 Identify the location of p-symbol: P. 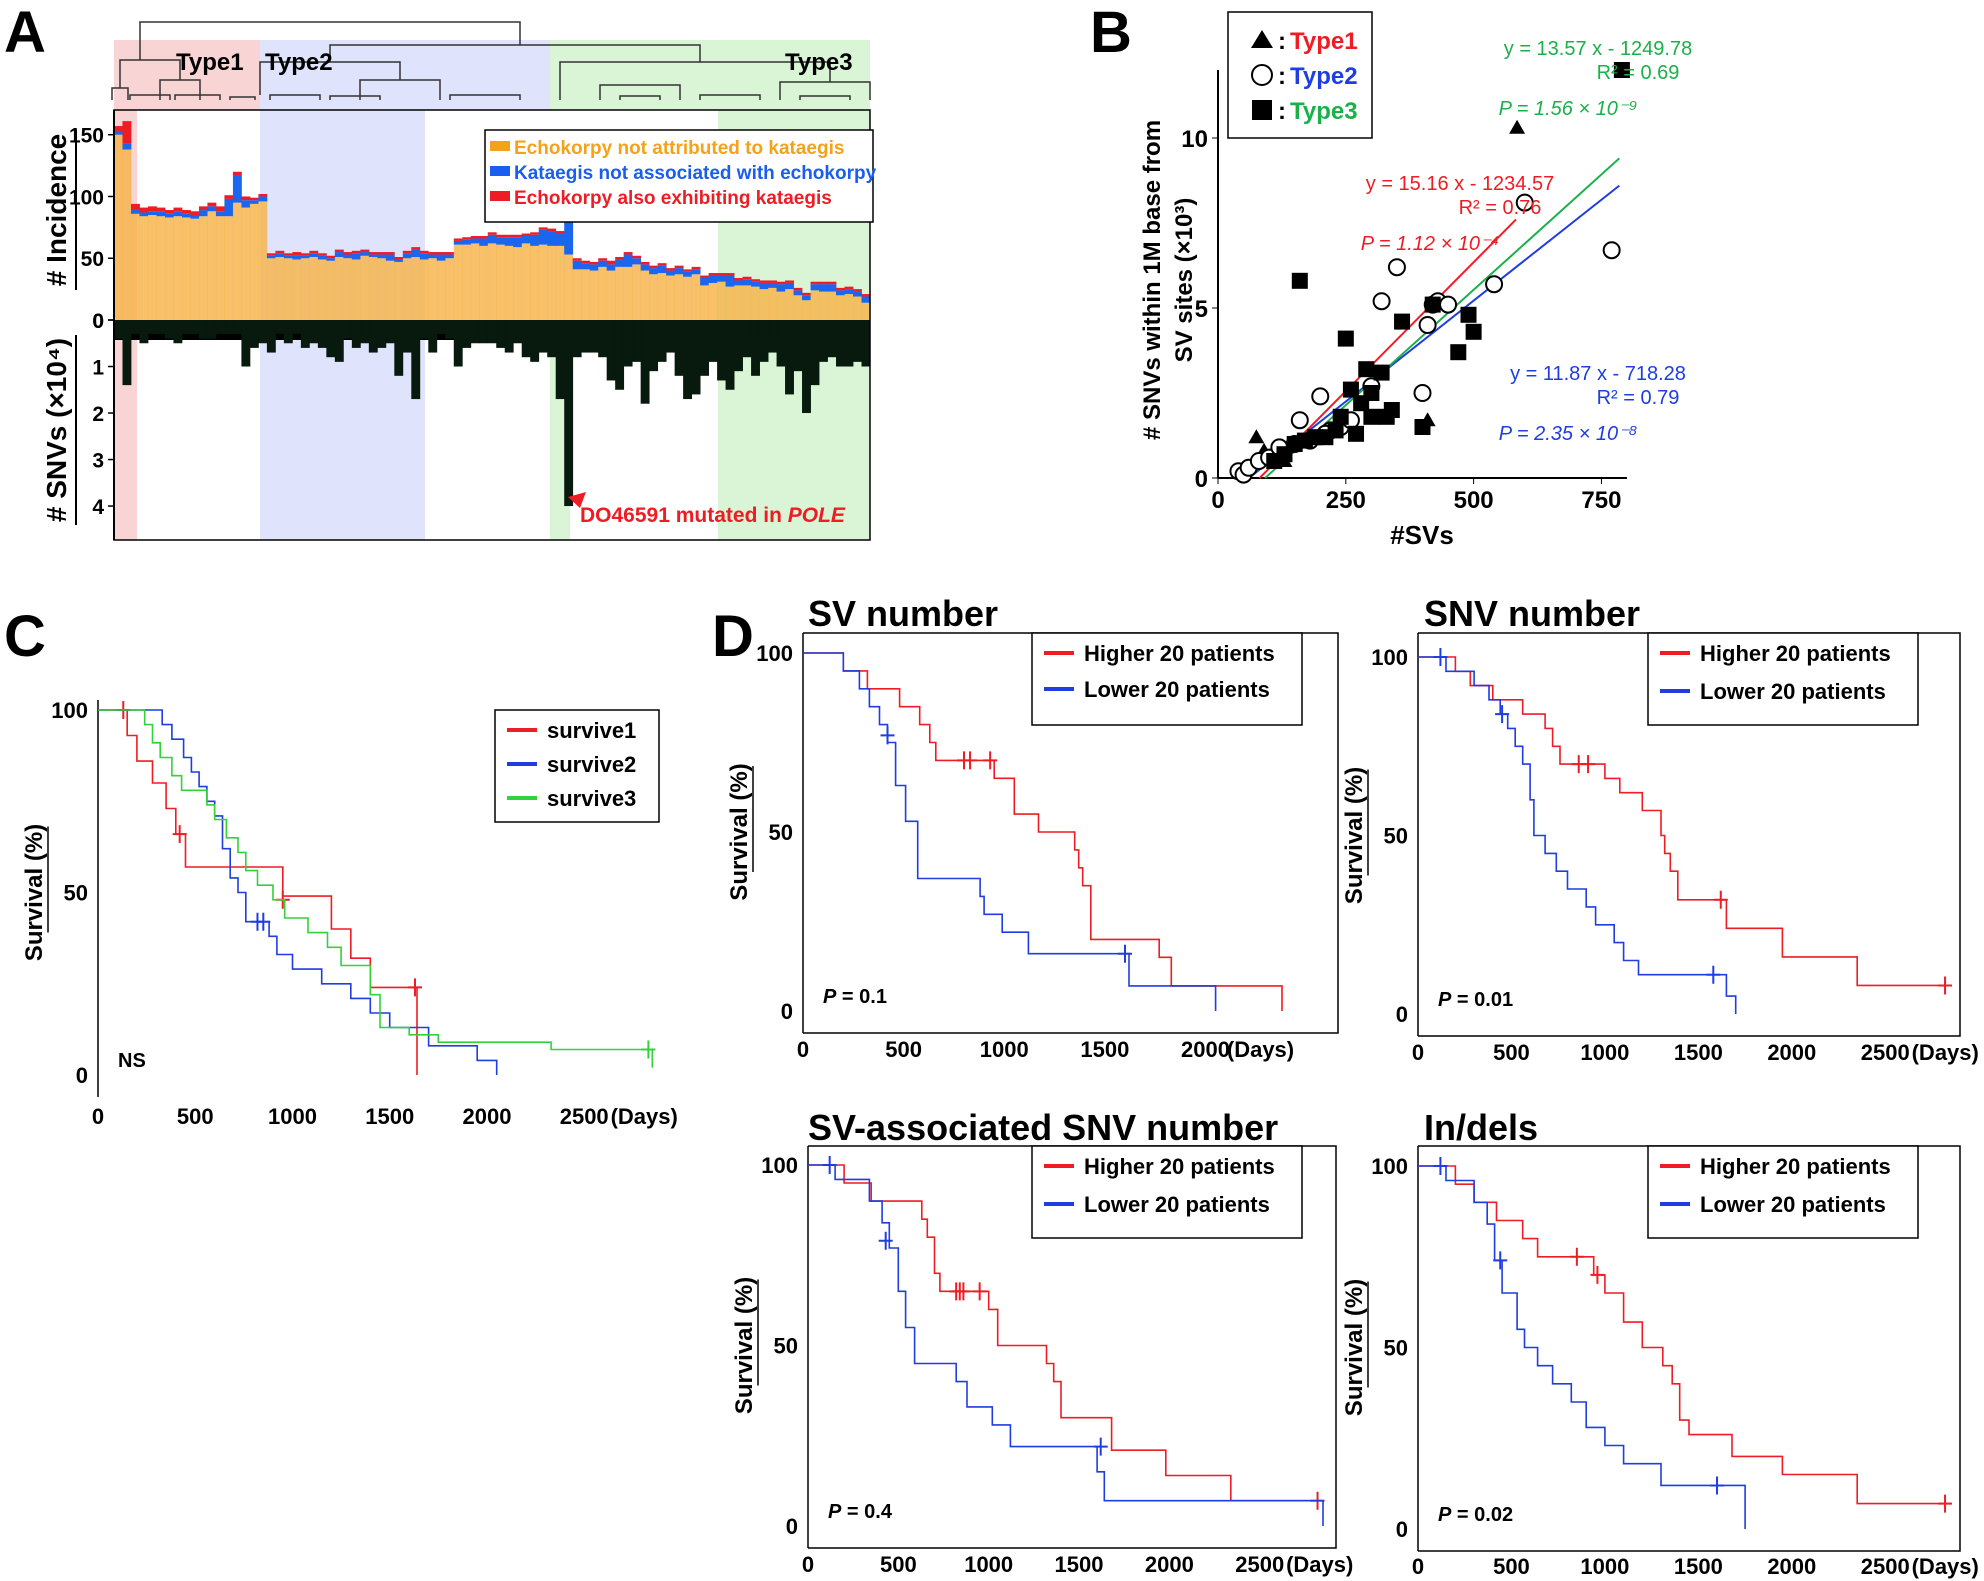
(835, 1512).